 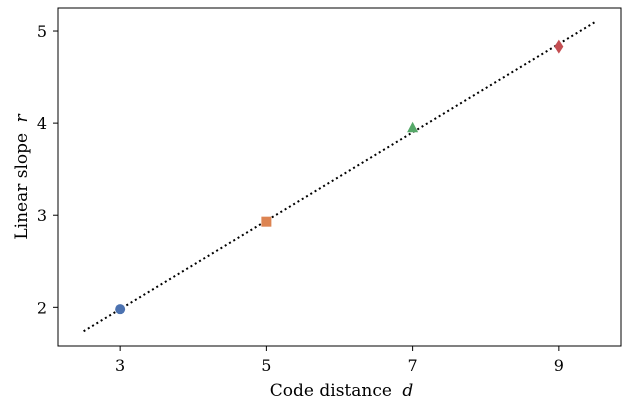 What do you see at coordinates (407, 391) in the screenshot?
I see `x-axis-variable: d` at bounding box center [407, 391].